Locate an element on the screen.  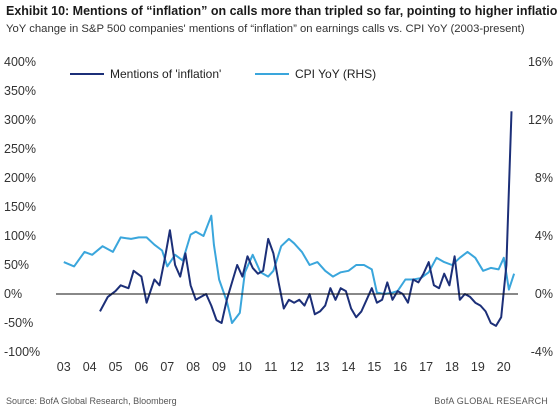
x-tick-label: 17 is located at coordinates (426, 367).